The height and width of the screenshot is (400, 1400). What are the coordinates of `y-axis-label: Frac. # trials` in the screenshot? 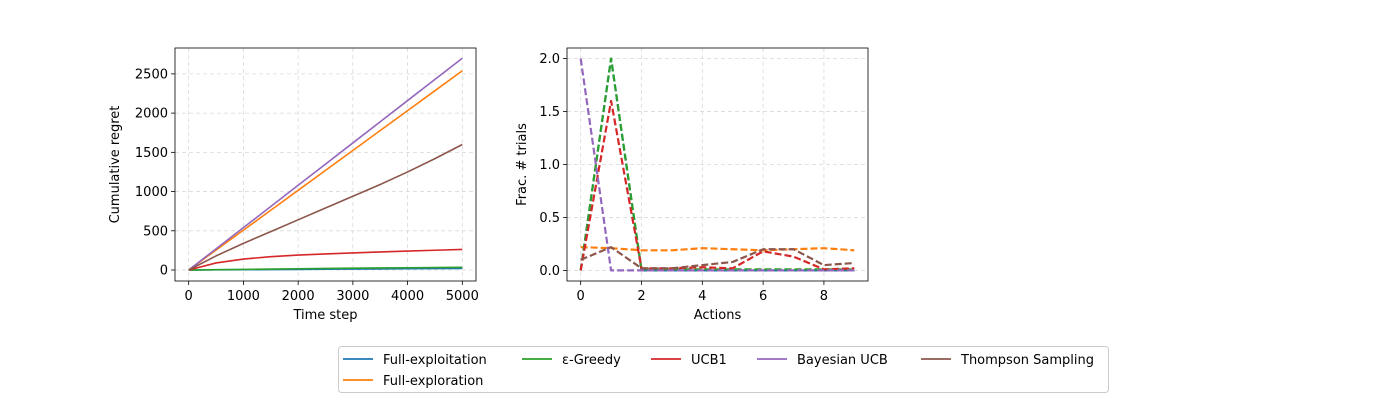 It's located at (522, 164).